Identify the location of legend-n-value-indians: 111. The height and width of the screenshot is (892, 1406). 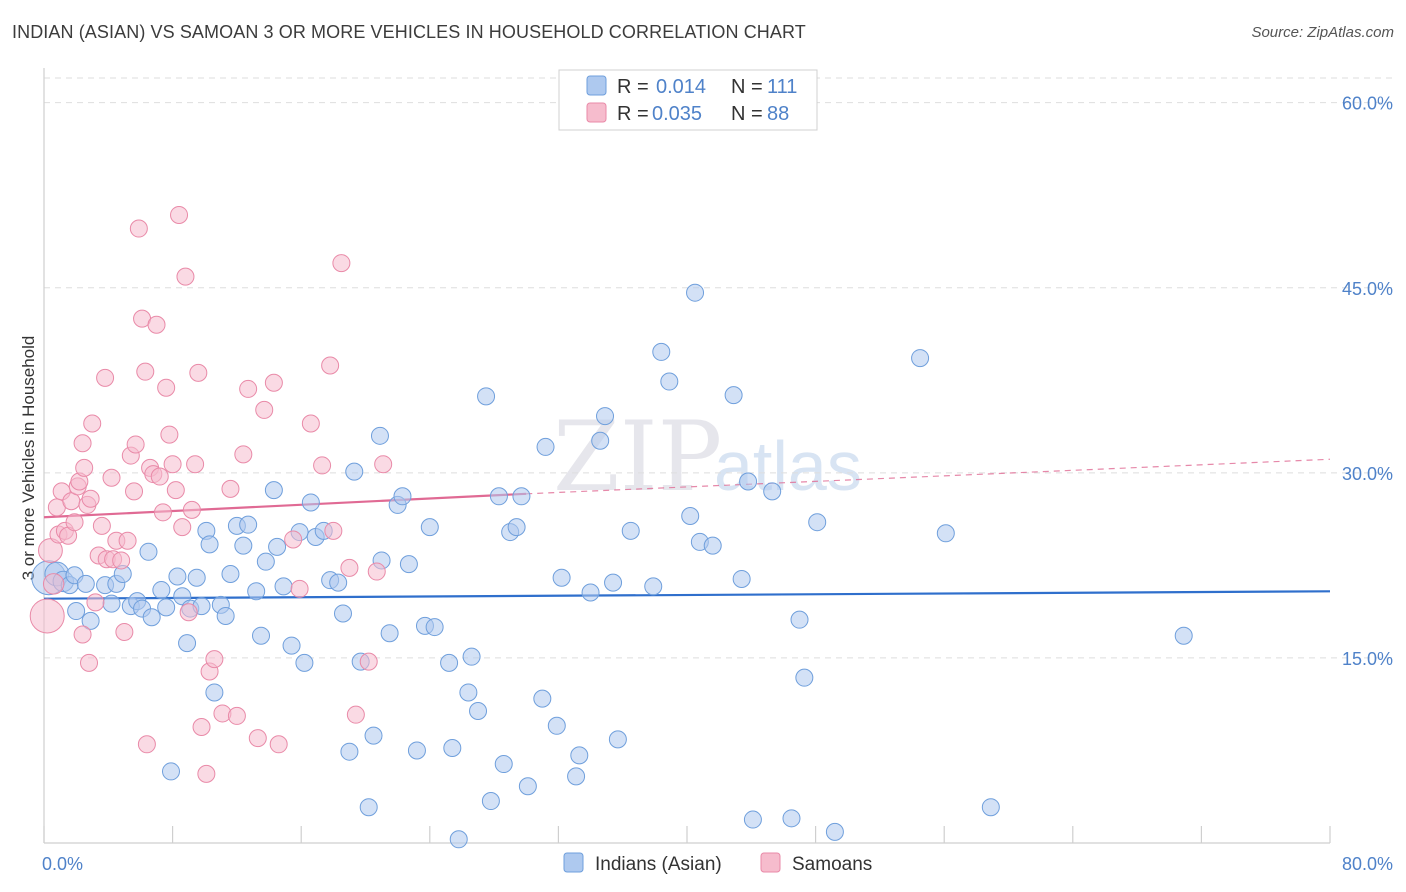
(782, 87).